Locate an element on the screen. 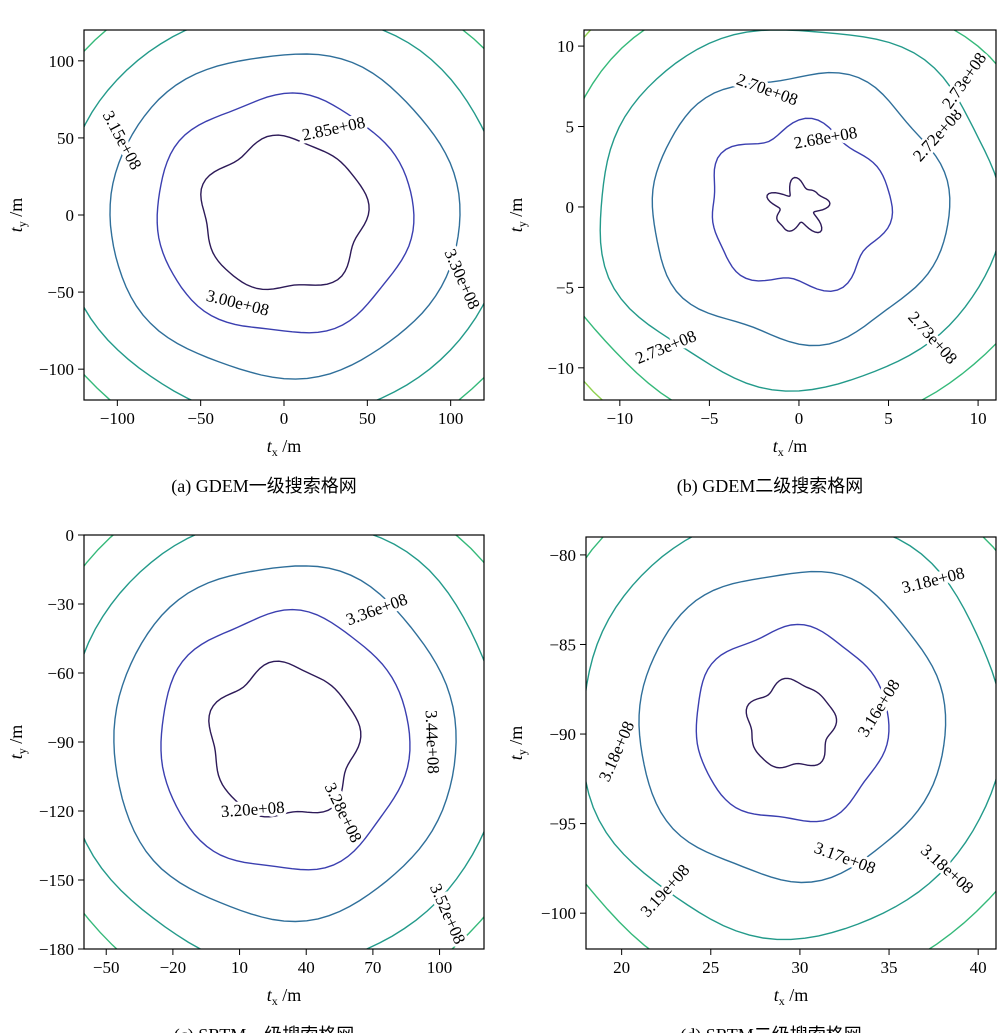 This screenshot has height=1033, width=1000. y-tick-label: 10 is located at coordinates (565, 46).